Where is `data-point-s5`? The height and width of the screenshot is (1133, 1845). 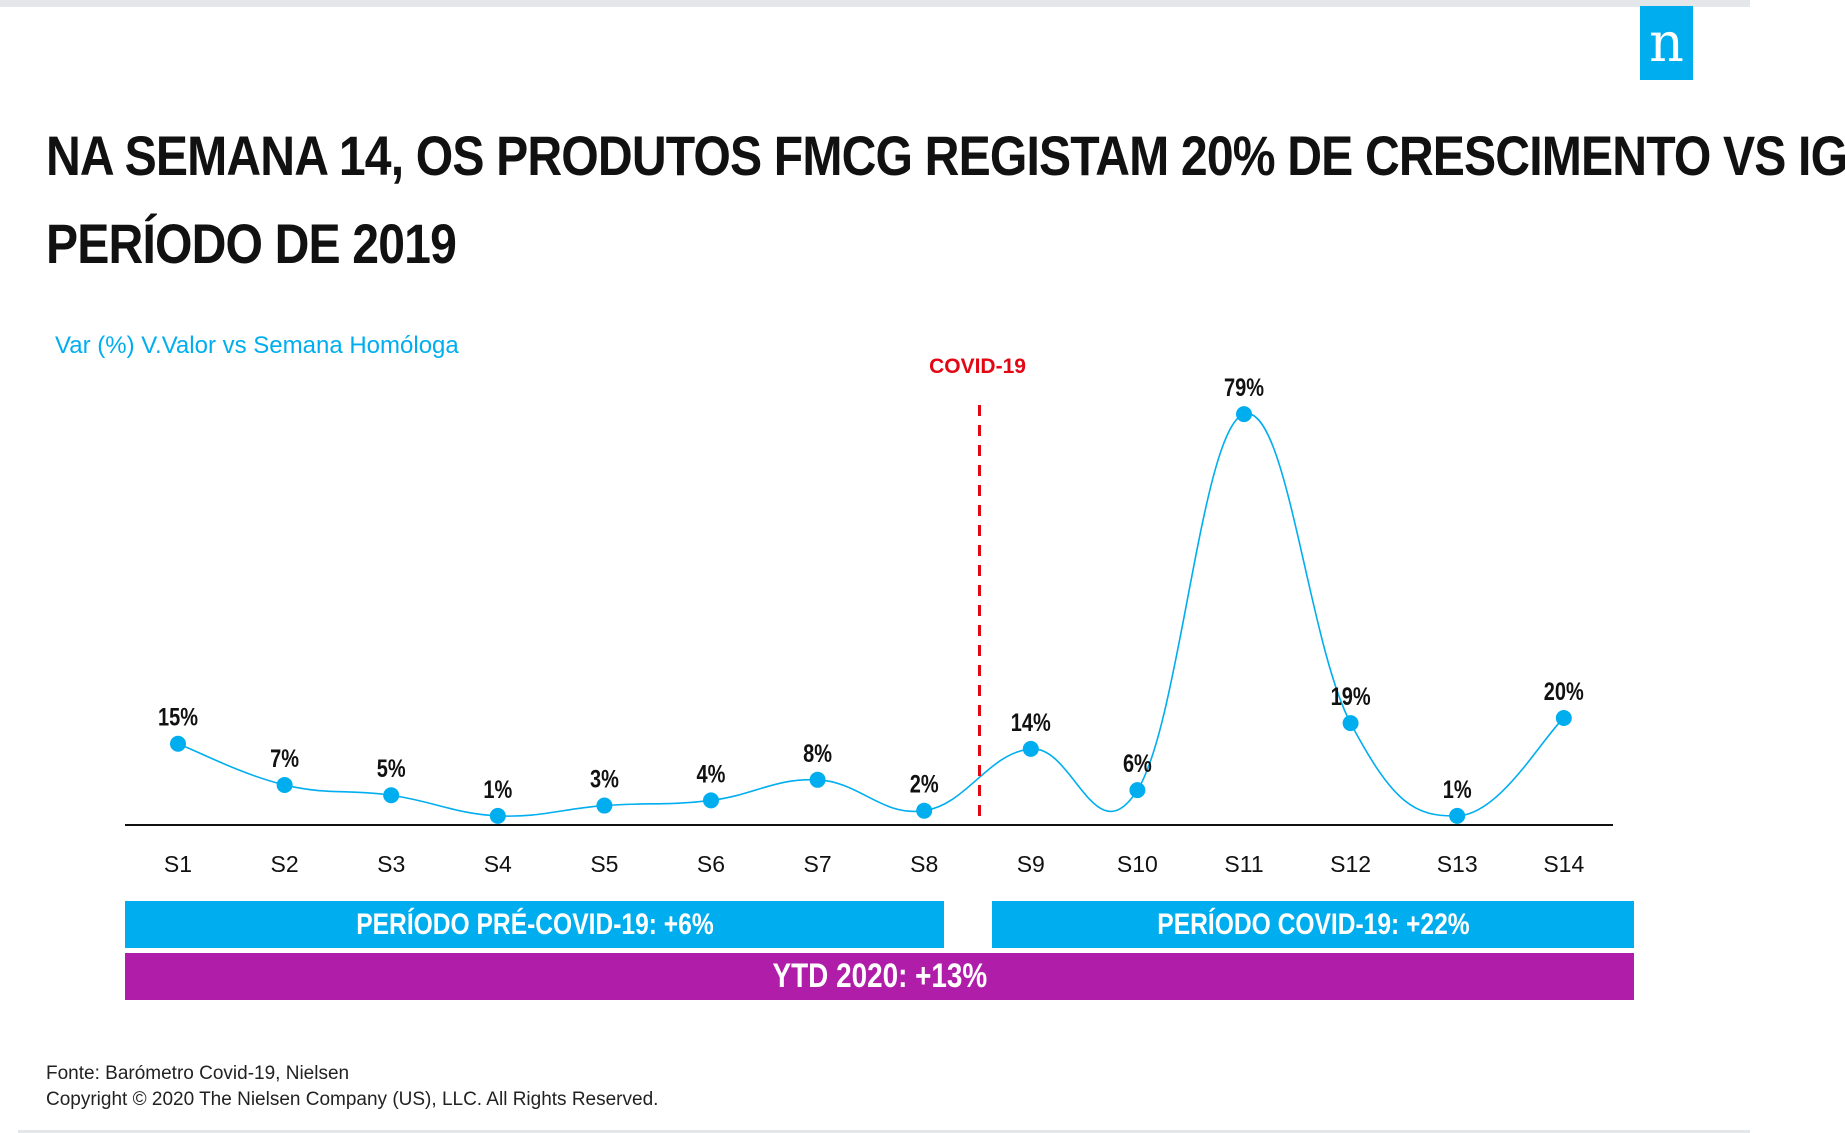 data-point-s5 is located at coordinates (604, 805).